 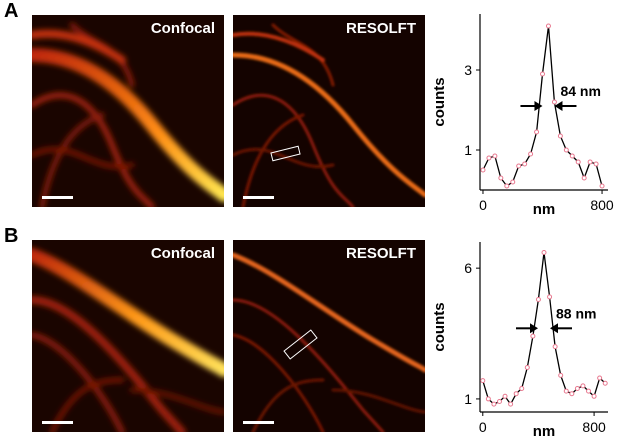 What do you see at coordinates (468, 268) in the screenshot?
I see `y-tick-label: 6` at bounding box center [468, 268].